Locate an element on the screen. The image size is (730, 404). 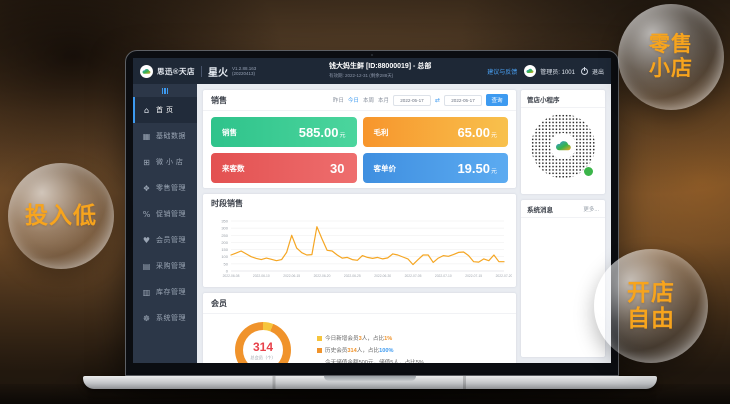
filter-today: 今日 is located at coordinates (353, 101).